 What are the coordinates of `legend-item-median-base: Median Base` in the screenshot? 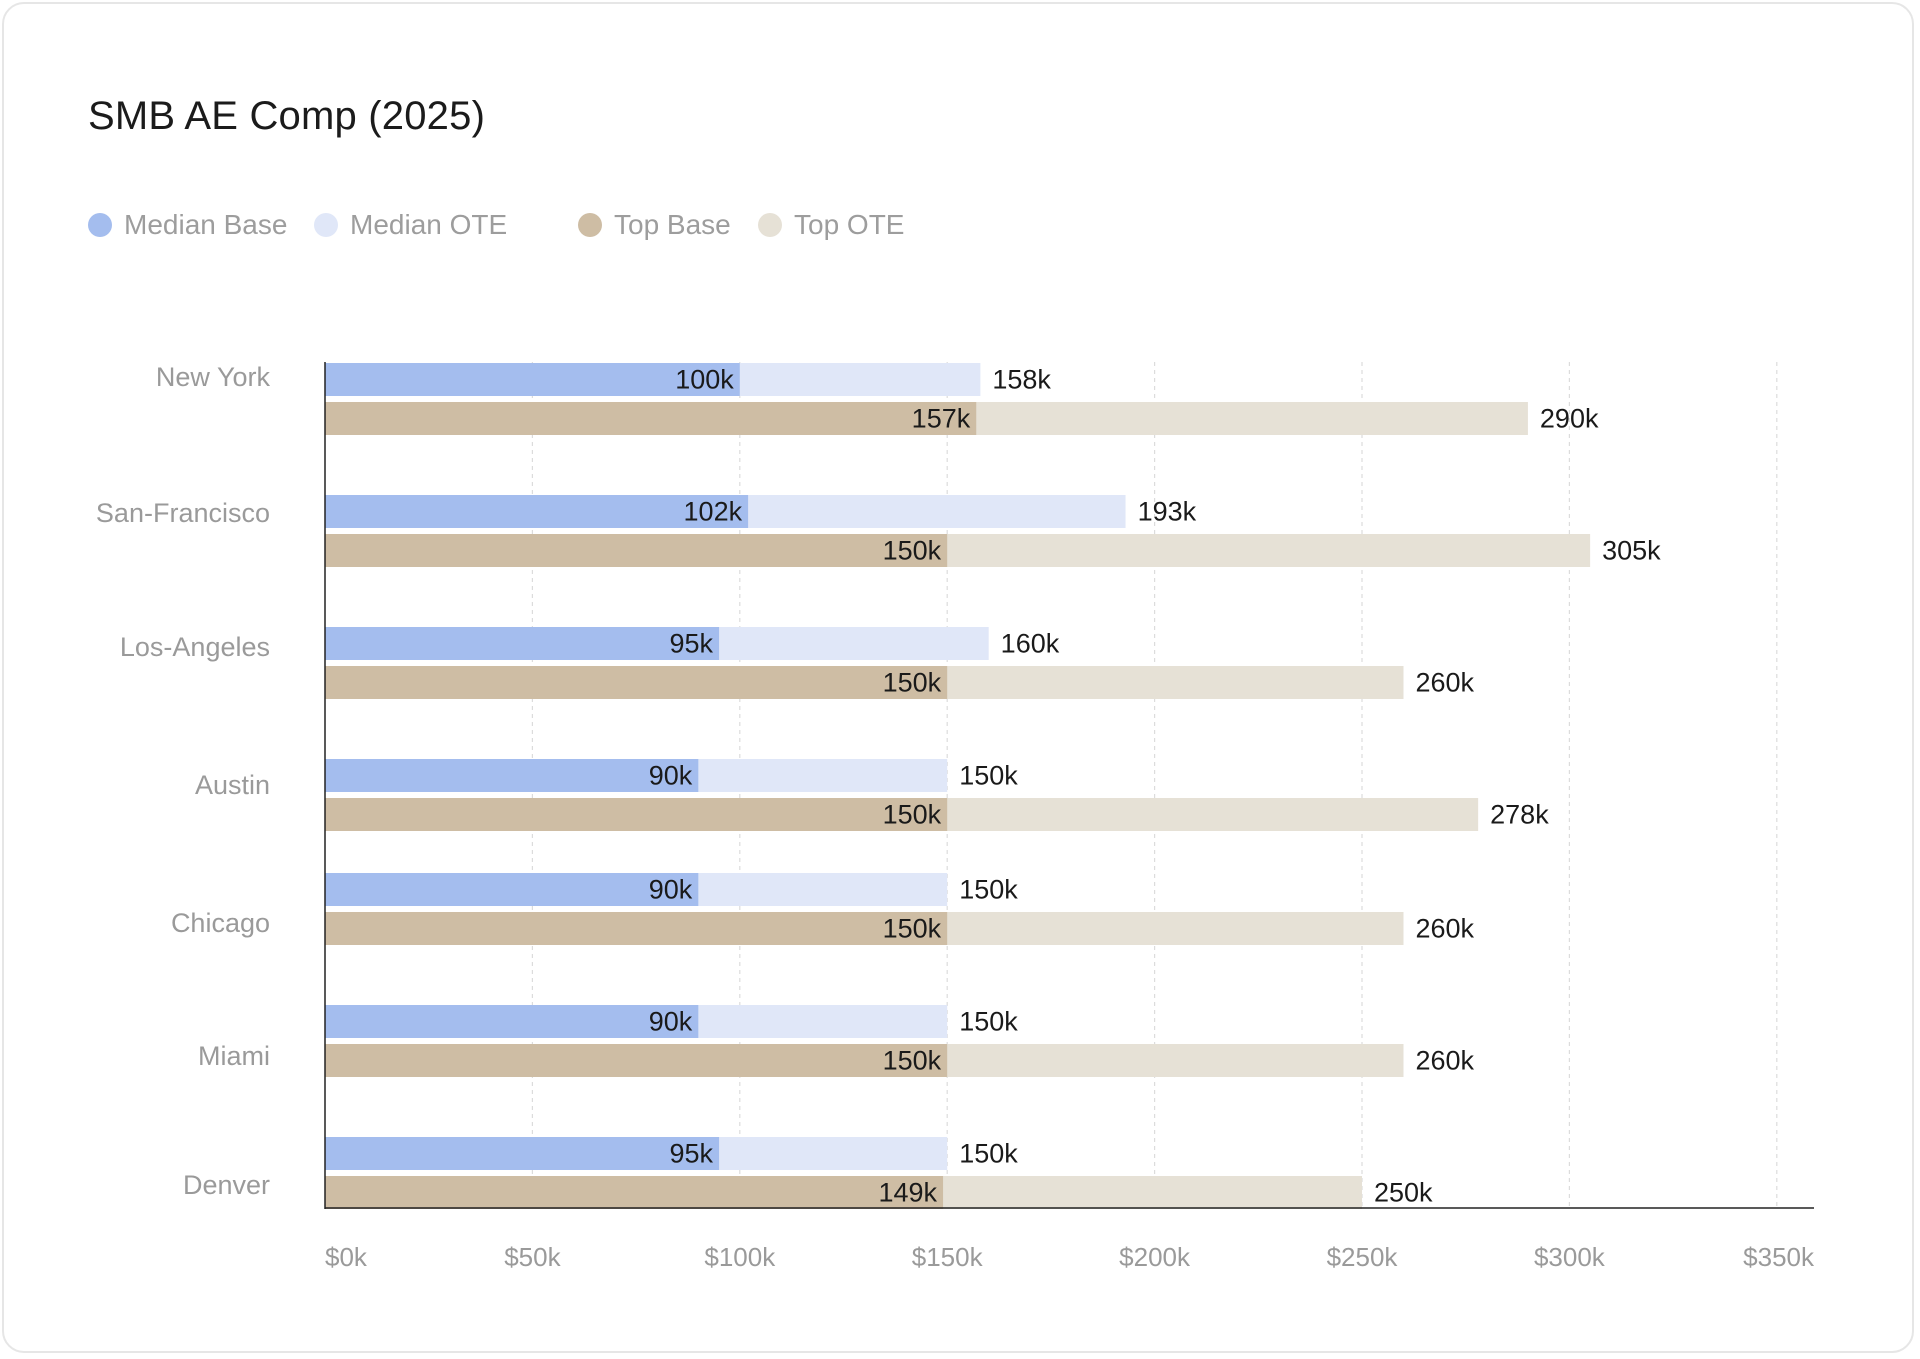 It's located at (187, 225).